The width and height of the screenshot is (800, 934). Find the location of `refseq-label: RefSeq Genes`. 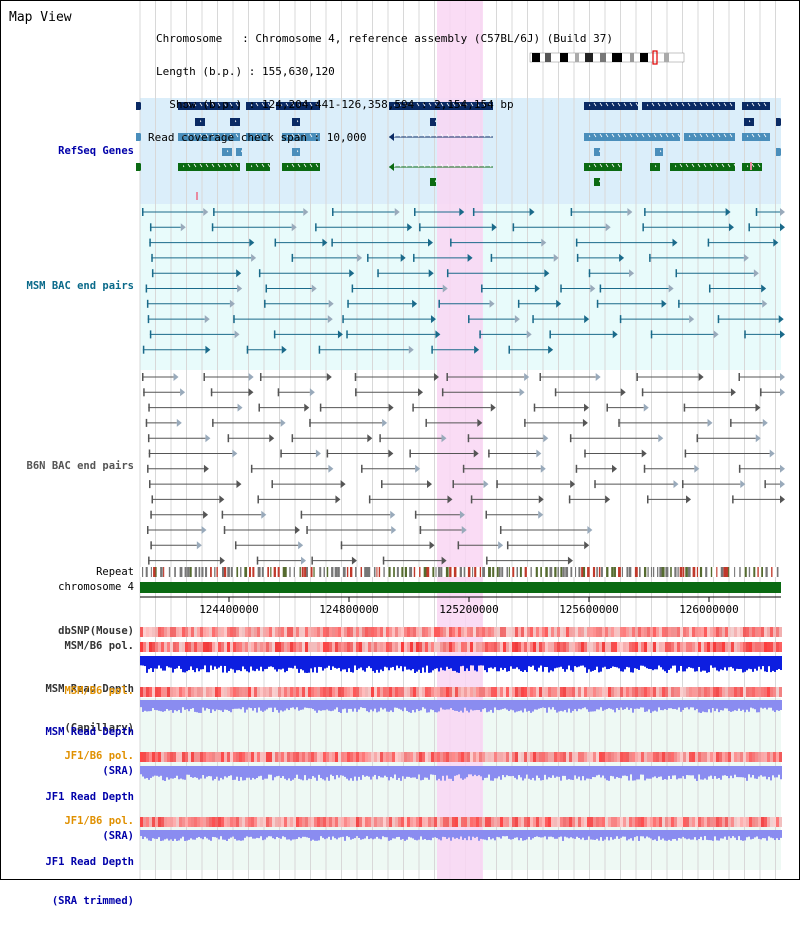

refseq-label: RefSeq Genes is located at coordinates (96, 151).